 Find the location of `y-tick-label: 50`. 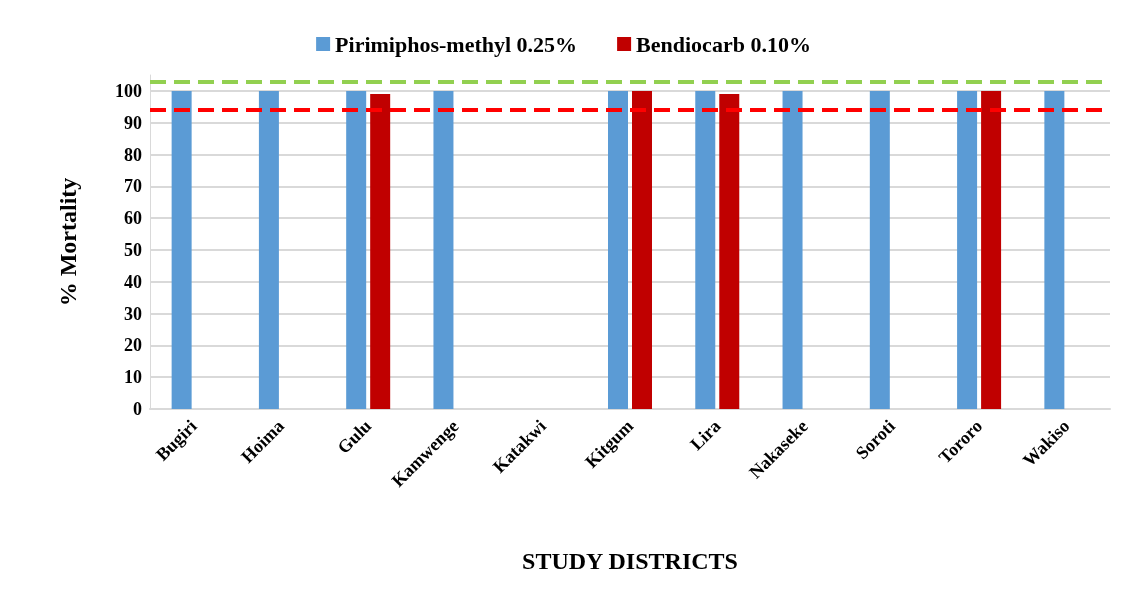

y-tick-label: 50 is located at coordinates (133, 249).